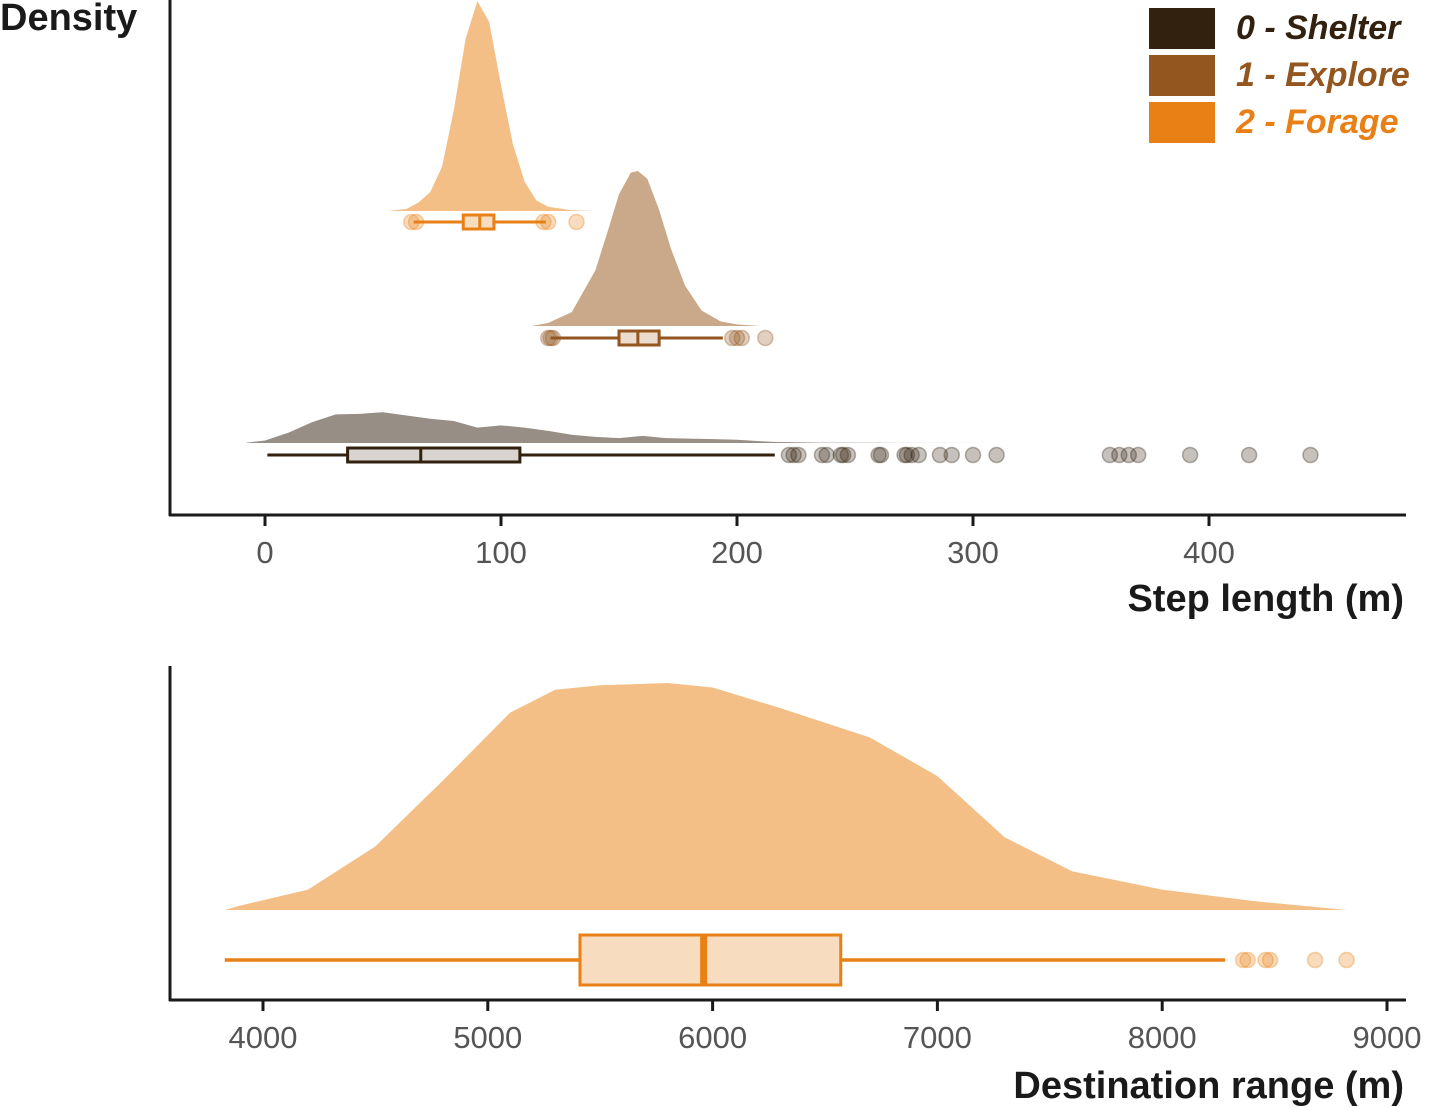  What do you see at coordinates (1265, 599) in the screenshot?
I see `x-axis-title: Step length (m)` at bounding box center [1265, 599].